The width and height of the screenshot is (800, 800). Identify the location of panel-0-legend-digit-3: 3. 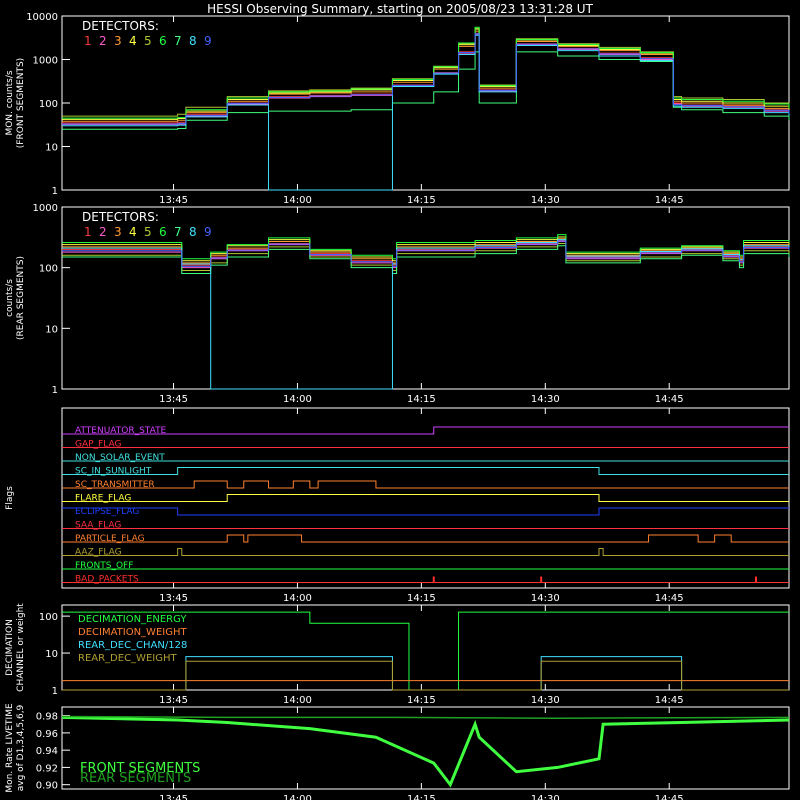
(118, 41).